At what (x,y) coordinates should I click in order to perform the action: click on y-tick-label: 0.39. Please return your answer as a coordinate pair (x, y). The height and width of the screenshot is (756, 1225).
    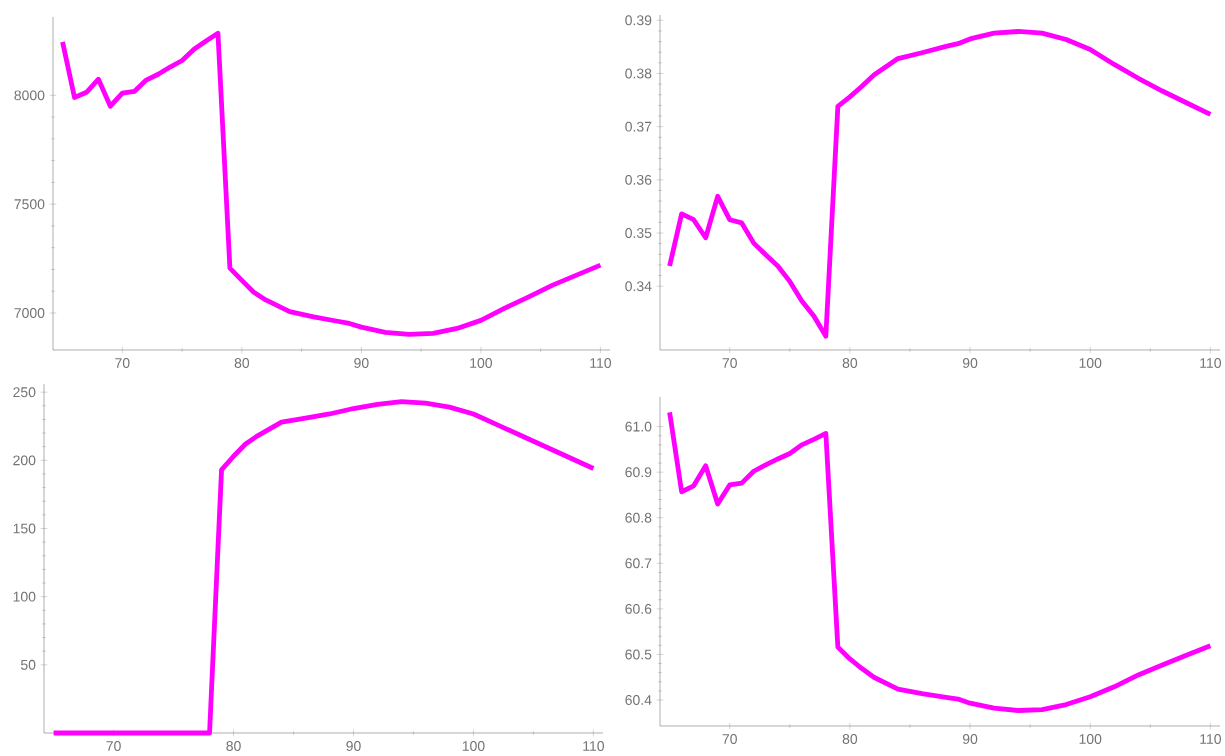
    Looking at the image, I should click on (638, 20).